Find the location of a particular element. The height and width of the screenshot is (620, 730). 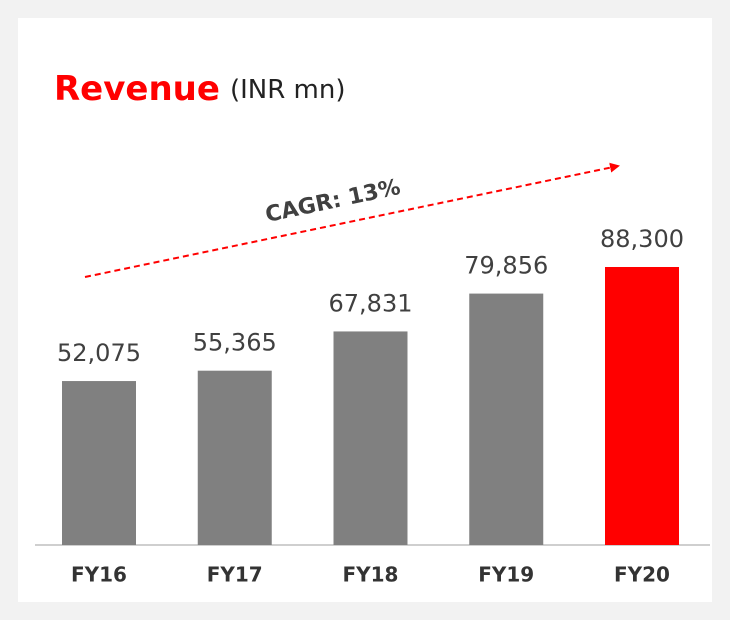

chart-title-group: Revenue (INR mn) is located at coordinates (199, 89).